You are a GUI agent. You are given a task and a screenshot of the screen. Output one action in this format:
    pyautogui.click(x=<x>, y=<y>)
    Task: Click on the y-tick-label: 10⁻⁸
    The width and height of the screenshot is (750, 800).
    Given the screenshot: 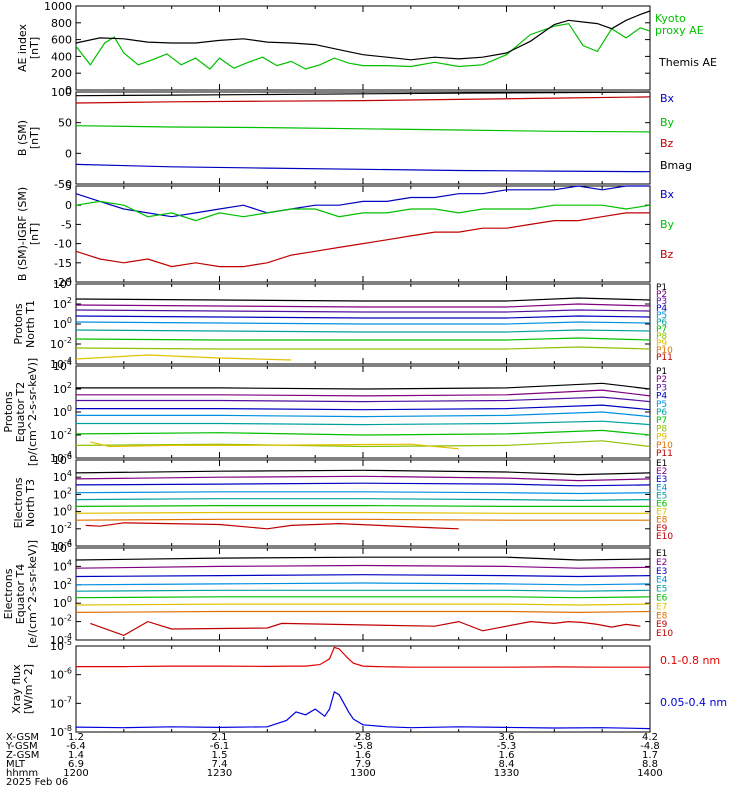 What is the action you would take?
    pyautogui.click(x=61, y=731)
    